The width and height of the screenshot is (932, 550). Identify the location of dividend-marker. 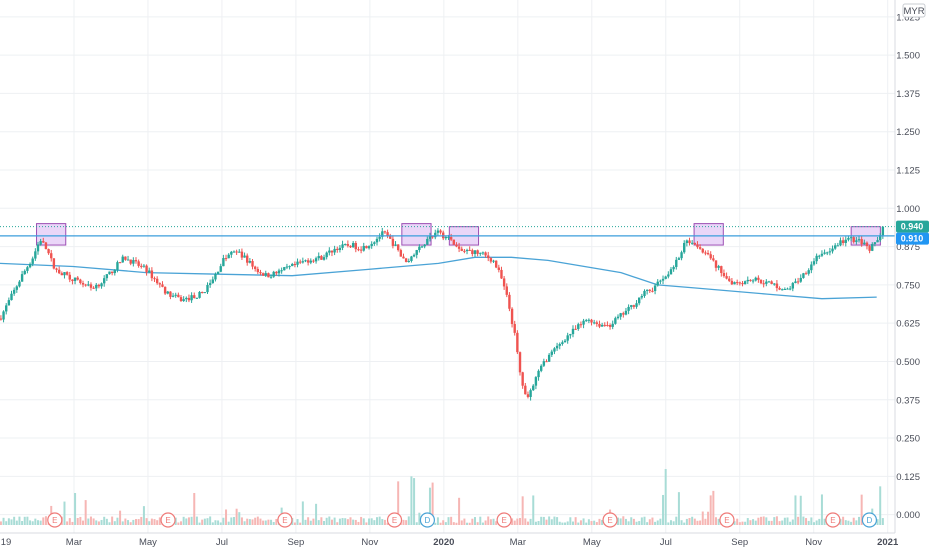
(427, 520).